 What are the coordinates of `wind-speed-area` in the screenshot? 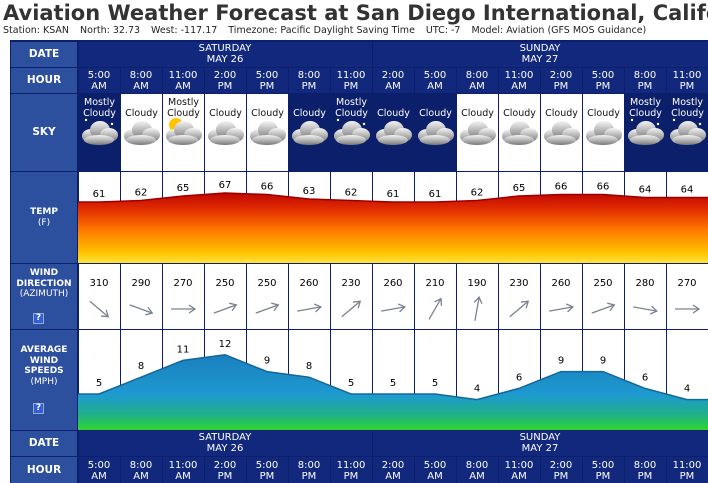 It's located at (393, 392).